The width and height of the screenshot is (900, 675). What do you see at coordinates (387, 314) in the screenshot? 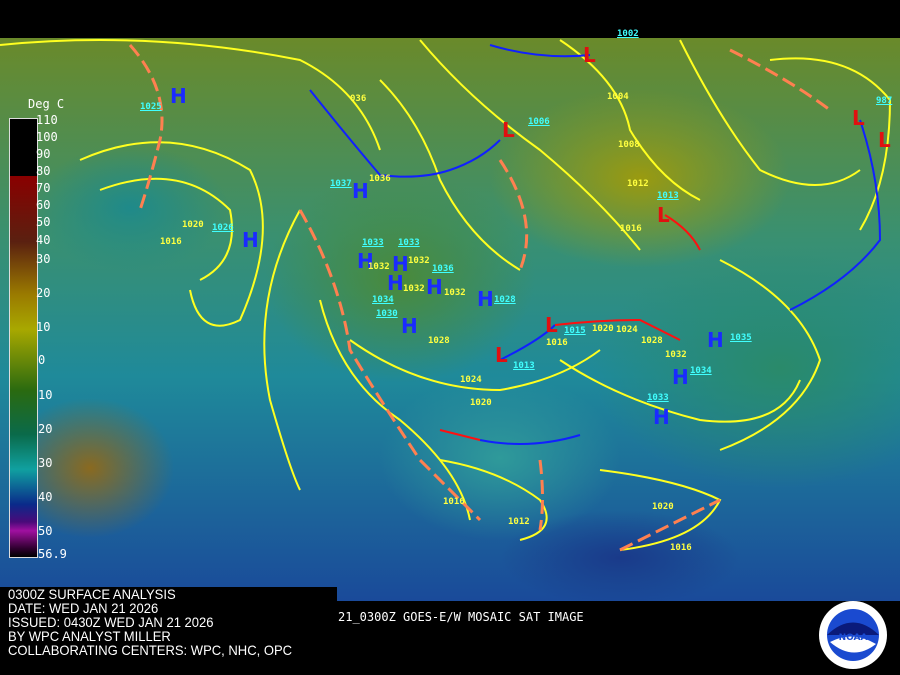
I see `isobar-value-label: 1030` at bounding box center [387, 314].